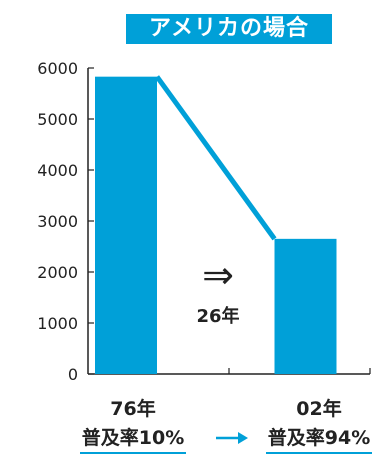 The width and height of the screenshot is (391, 460). I want to click on category-02: 02年 普及率94%, so click(317, 426).